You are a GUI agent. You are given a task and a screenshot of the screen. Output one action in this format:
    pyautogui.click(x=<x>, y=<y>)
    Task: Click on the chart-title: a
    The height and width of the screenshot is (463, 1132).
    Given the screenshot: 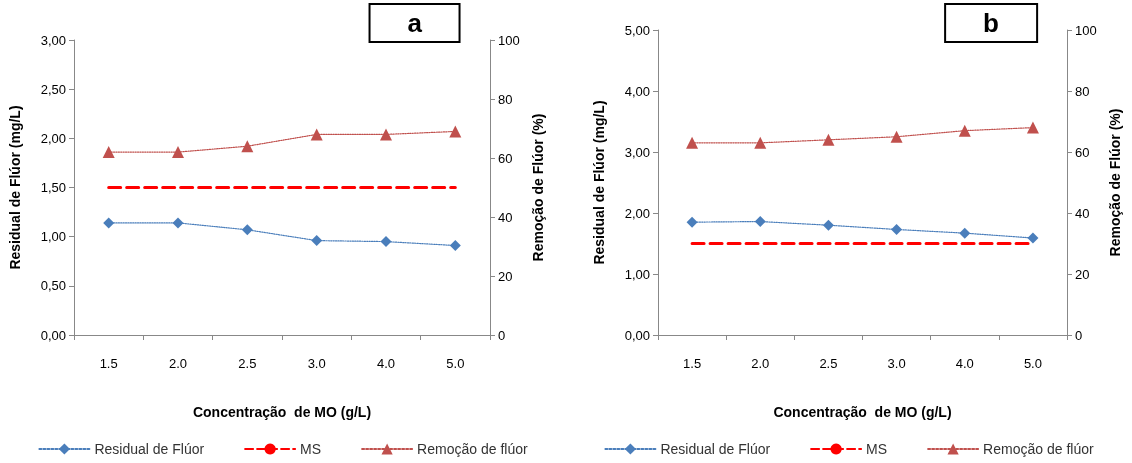 What is the action you would take?
    pyautogui.click(x=415, y=23)
    